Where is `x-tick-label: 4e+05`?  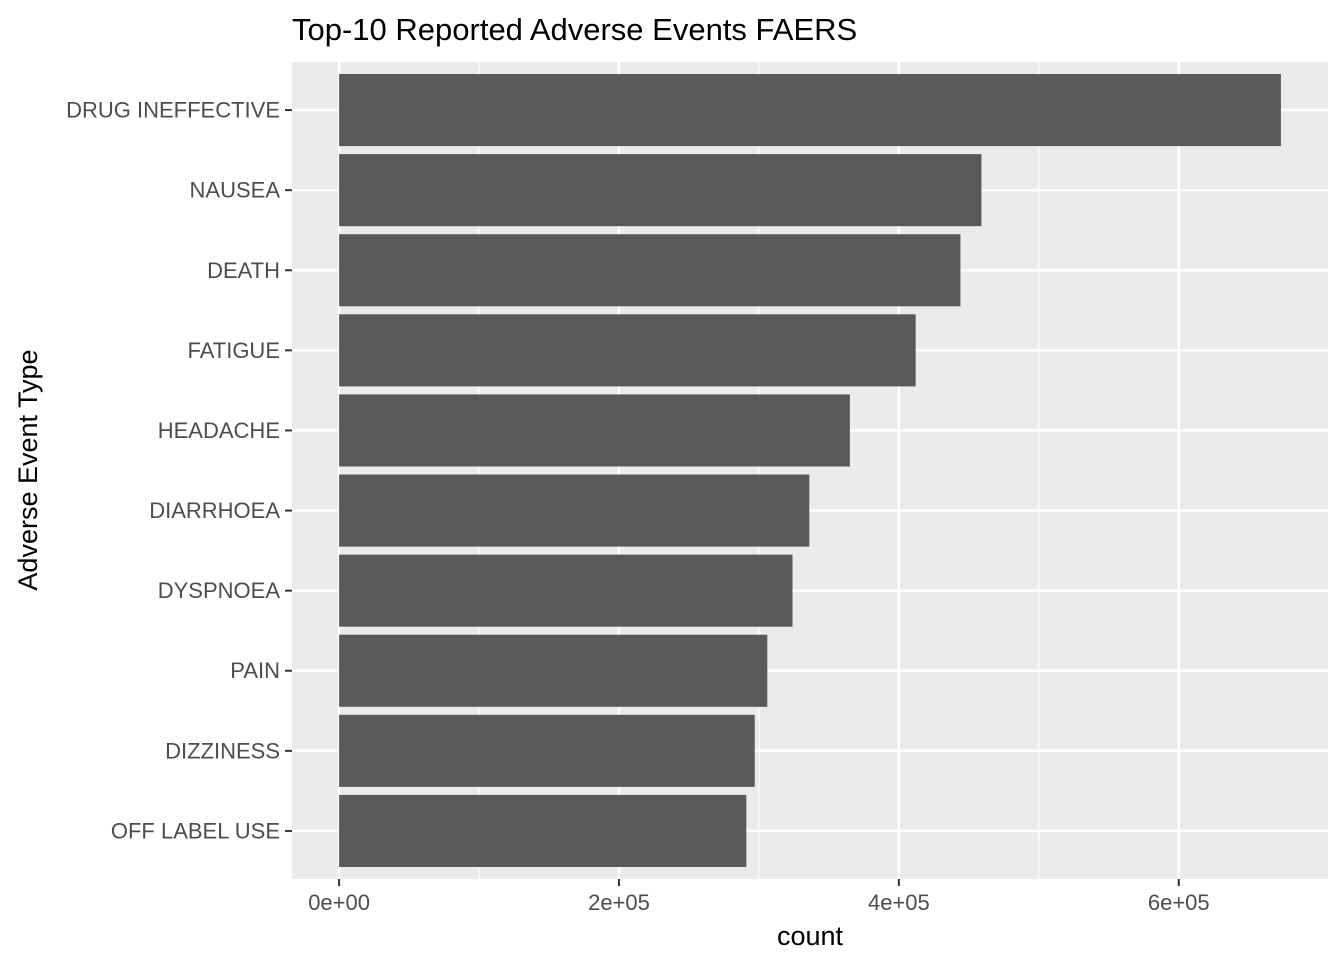 x-tick-label: 4e+05 is located at coordinates (899, 902).